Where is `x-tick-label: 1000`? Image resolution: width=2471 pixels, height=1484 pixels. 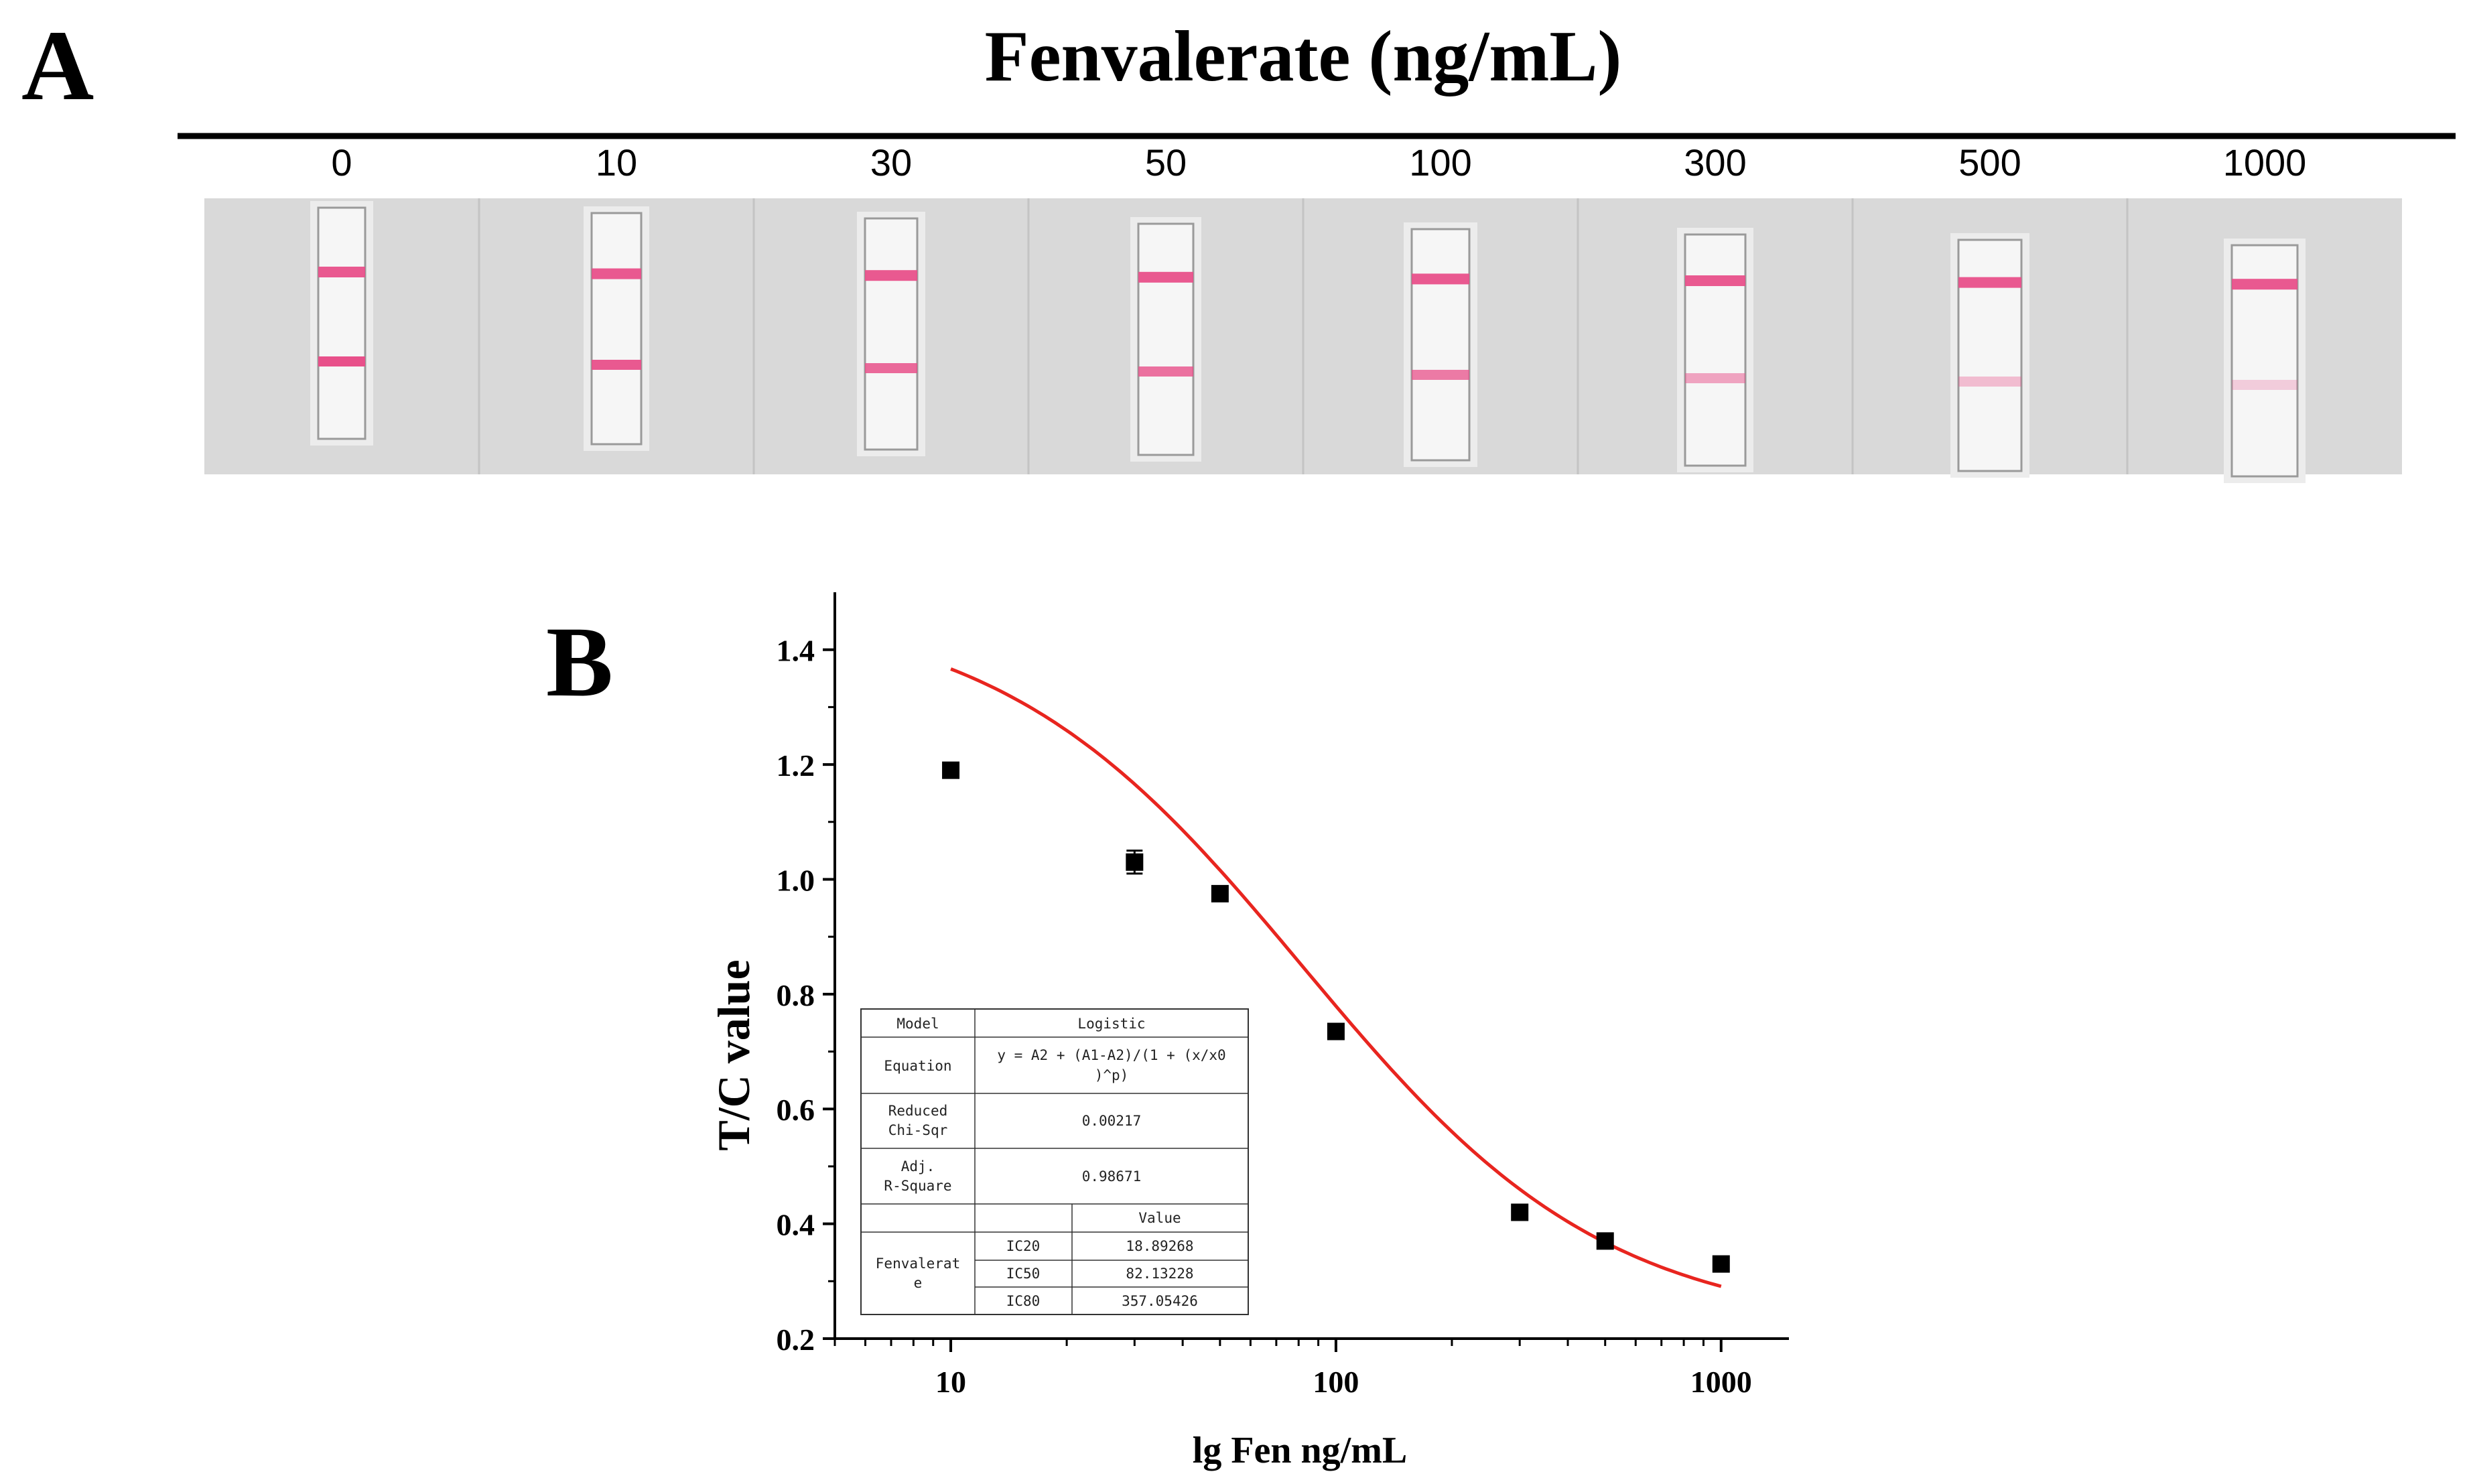 x-tick-label: 1000 is located at coordinates (1721, 1382).